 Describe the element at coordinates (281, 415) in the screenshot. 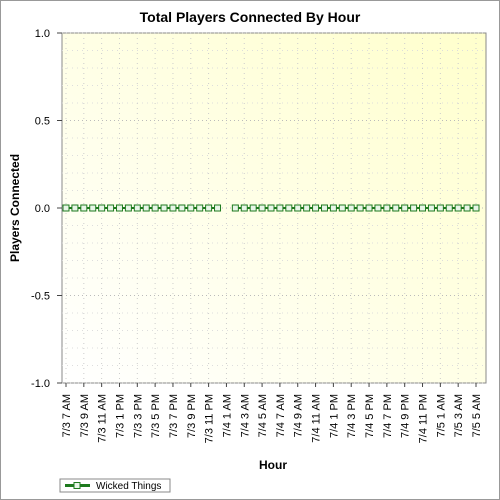

I see `x-tick-label: 7/4 7 AM` at that location.